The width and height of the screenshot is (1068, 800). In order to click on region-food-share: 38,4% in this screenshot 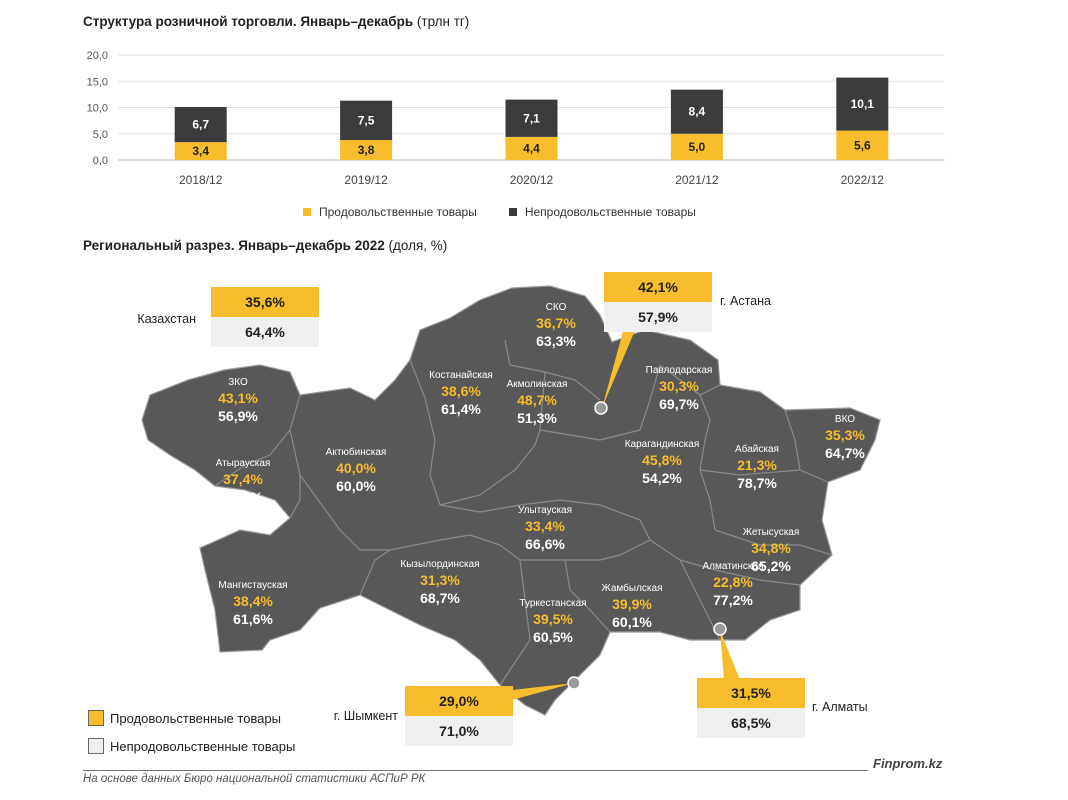, I will do `click(253, 601)`.